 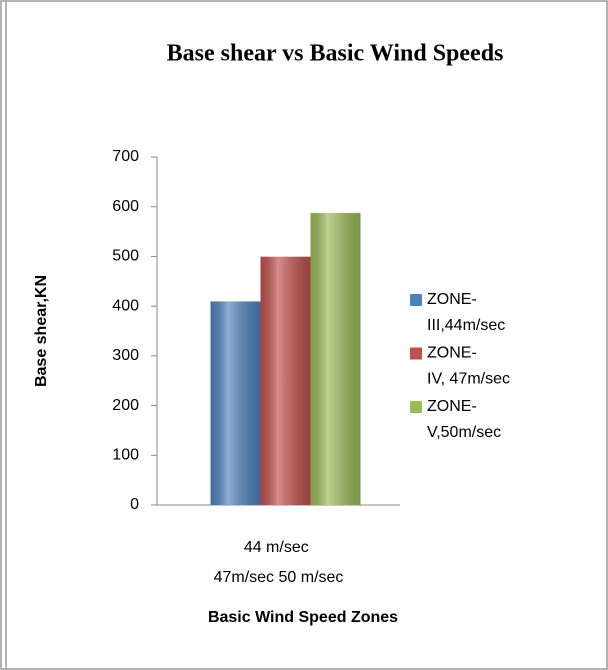 What do you see at coordinates (41, 331) in the screenshot?
I see `y-axis-title: Base shear,KN` at bounding box center [41, 331].